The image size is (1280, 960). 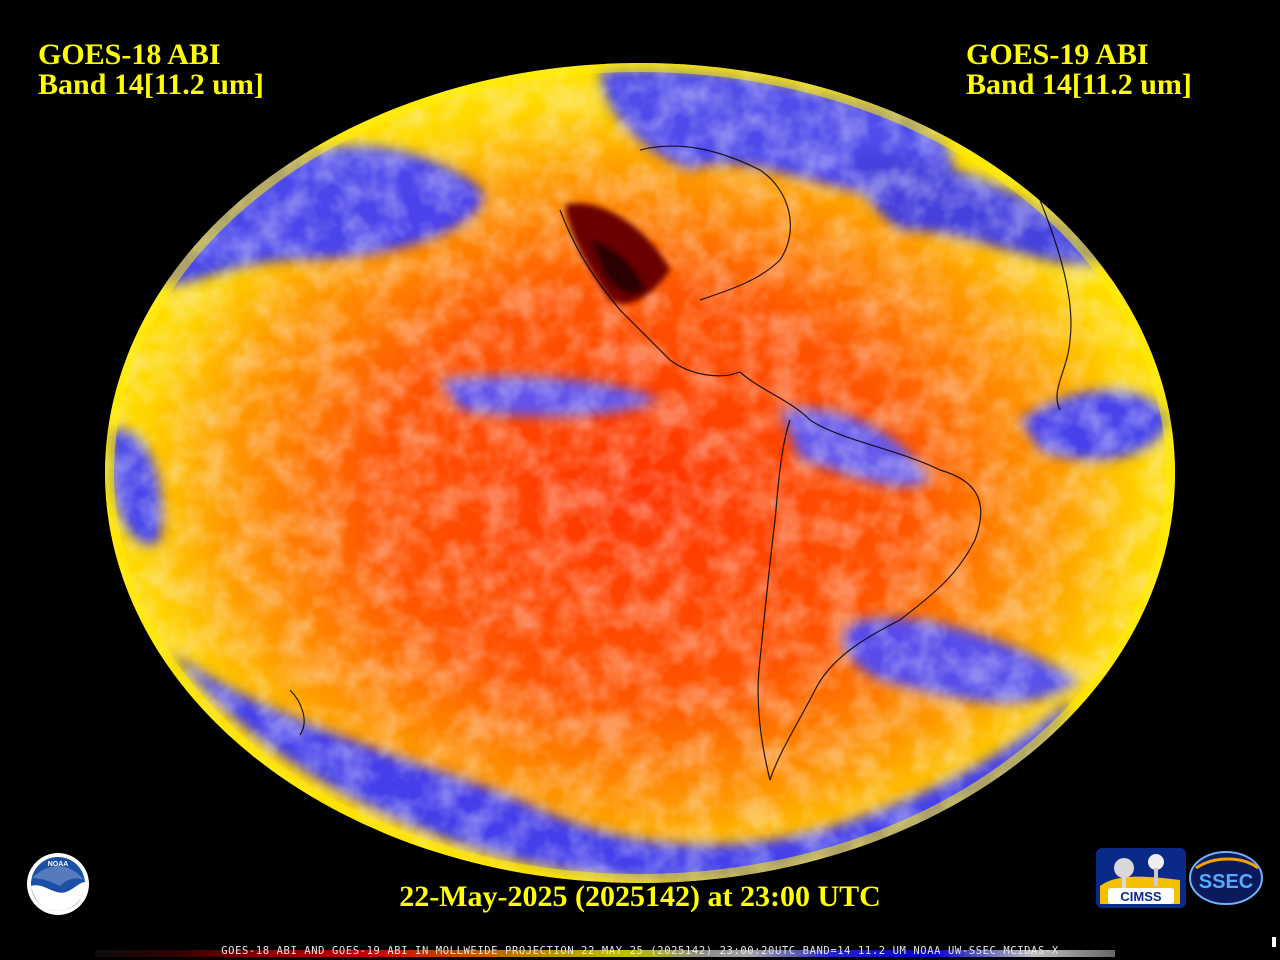 What do you see at coordinates (1274, 942) in the screenshot?
I see `corner-marker` at bounding box center [1274, 942].